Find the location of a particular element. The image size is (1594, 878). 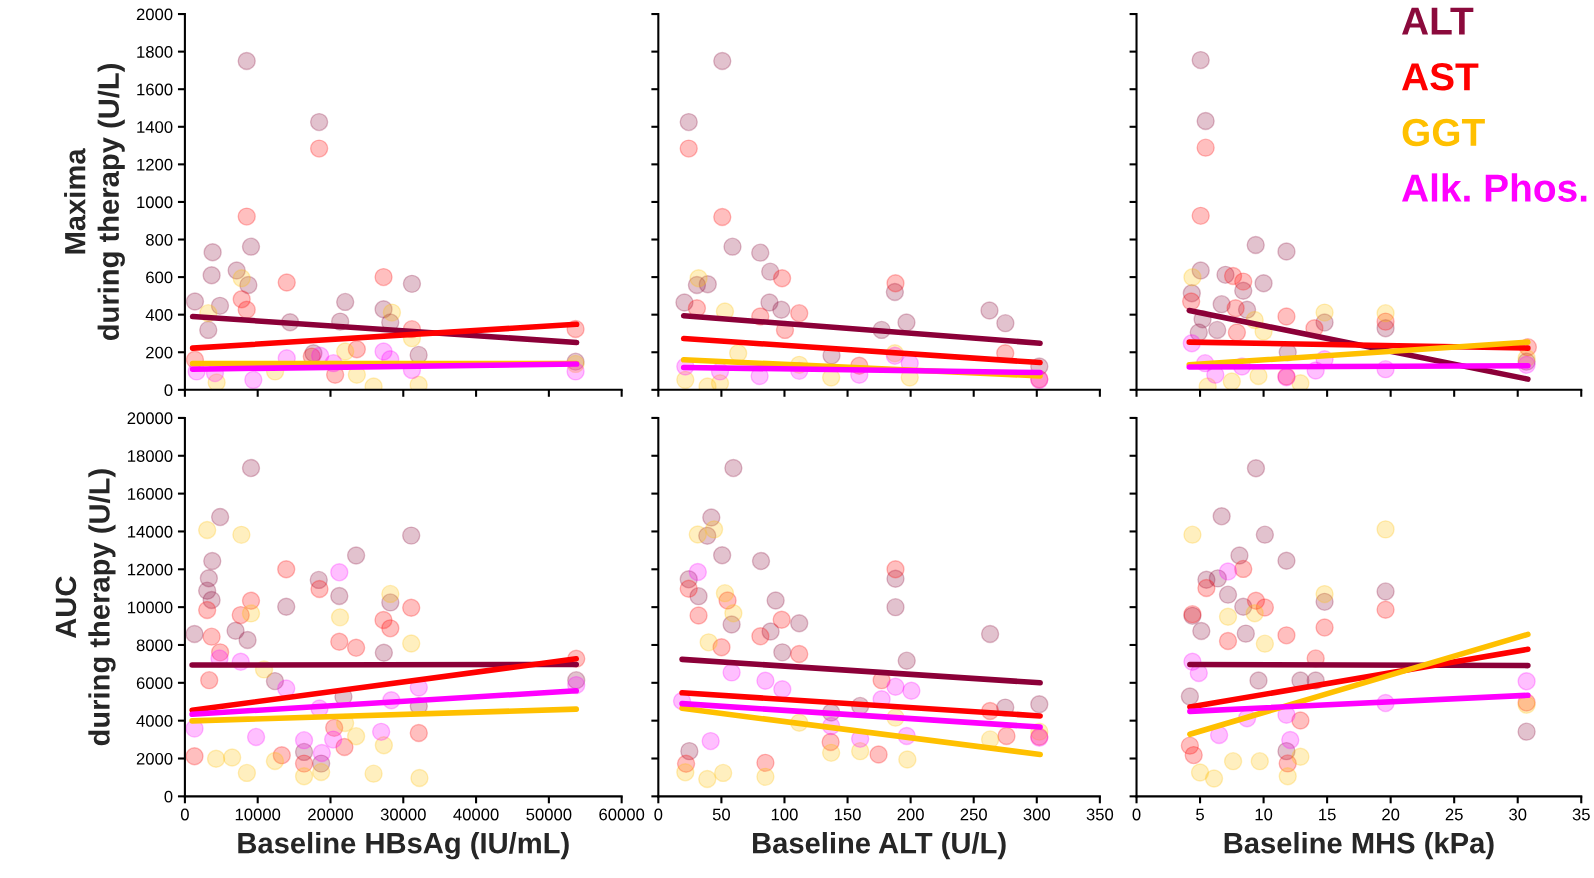

x-axis-title: Baseline HBsAg (IU/mL) is located at coordinates (403, 846).